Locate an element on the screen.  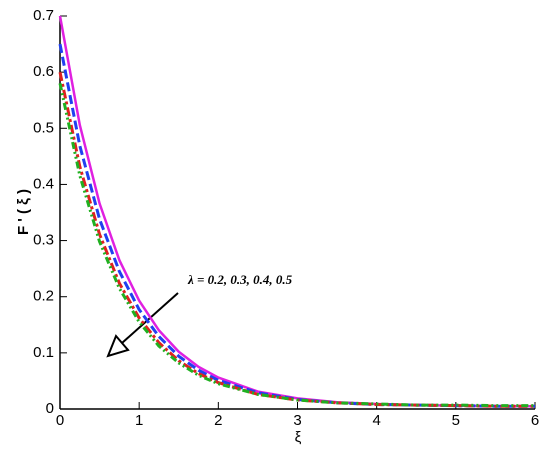
x-tick-label: 2 is located at coordinates (218, 420).